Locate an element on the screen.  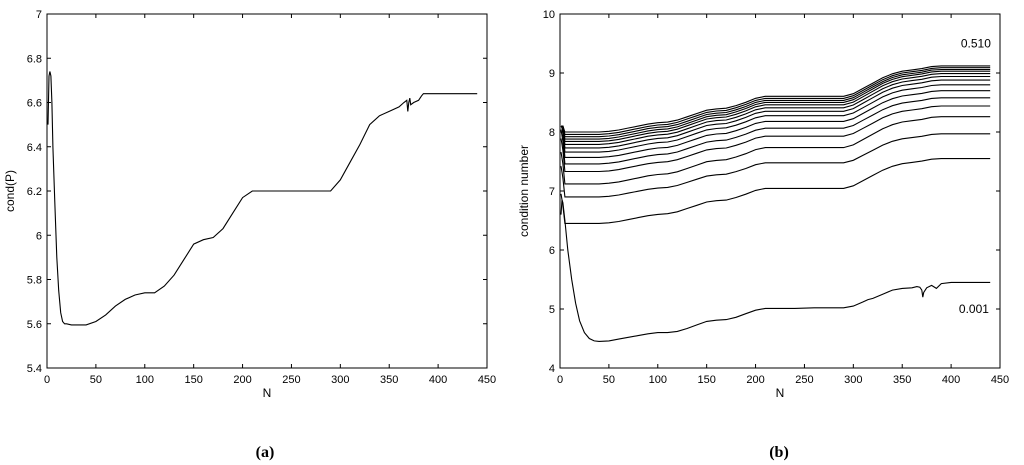
y-tick-label: 5.4 is located at coordinates (34, 369).